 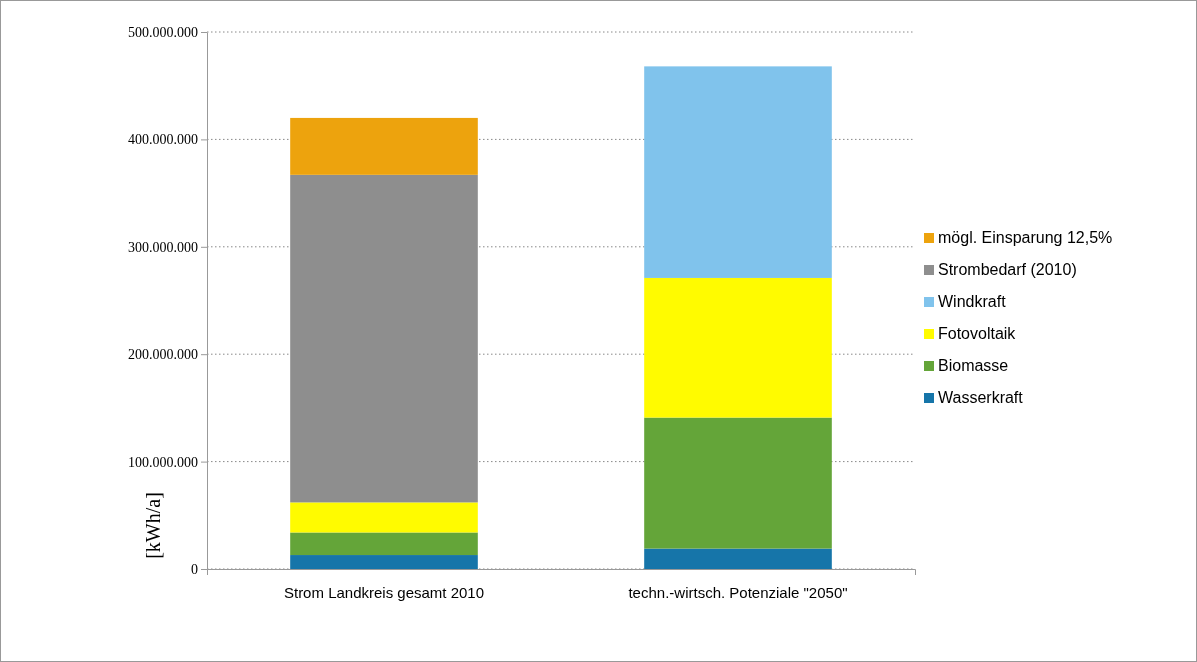 I want to click on y-tick-label: 100.000.000, so click(x=163, y=462).